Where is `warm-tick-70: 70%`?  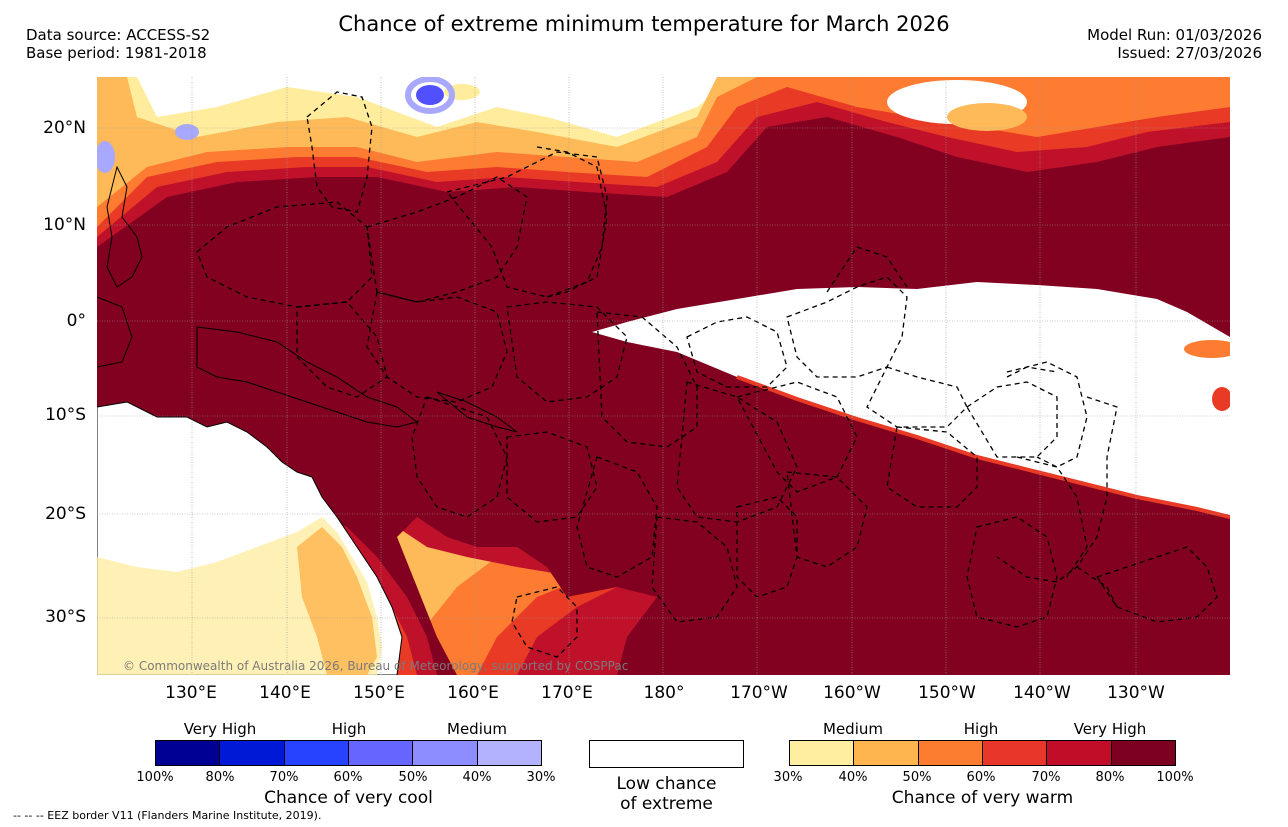 warm-tick-70: 70% is located at coordinates (1046, 777).